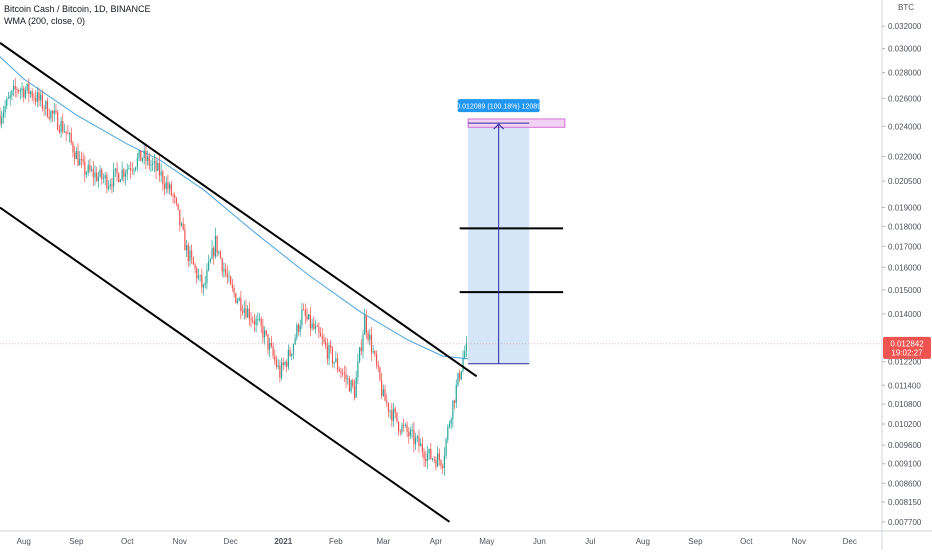 This screenshot has height=555, width=932. What do you see at coordinates (643, 541) in the screenshot?
I see `time-tick-label: Aug` at bounding box center [643, 541].